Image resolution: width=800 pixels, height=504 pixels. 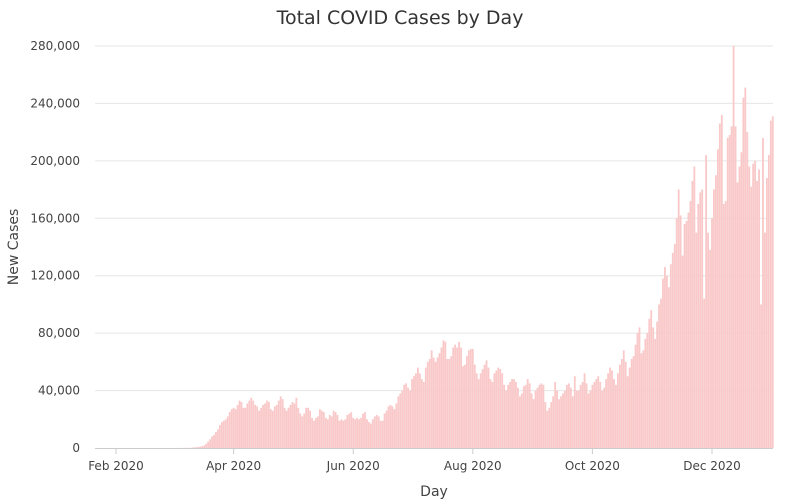 What do you see at coordinates (55, 46) in the screenshot?
I see `y-tick-label: 280,000` at bounding box center [55, 46].